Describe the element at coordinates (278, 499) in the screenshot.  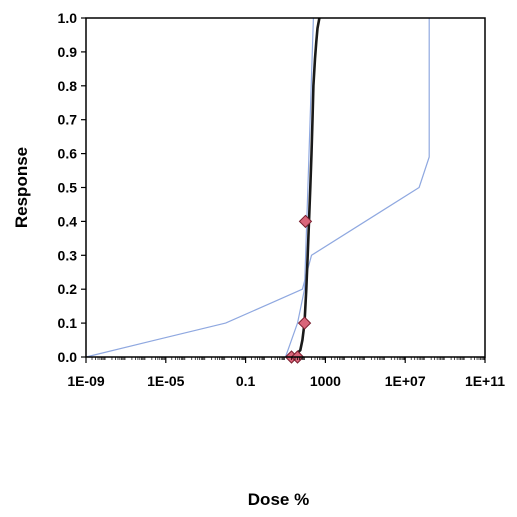
I see `x-axis-title: Dose %` at that location.